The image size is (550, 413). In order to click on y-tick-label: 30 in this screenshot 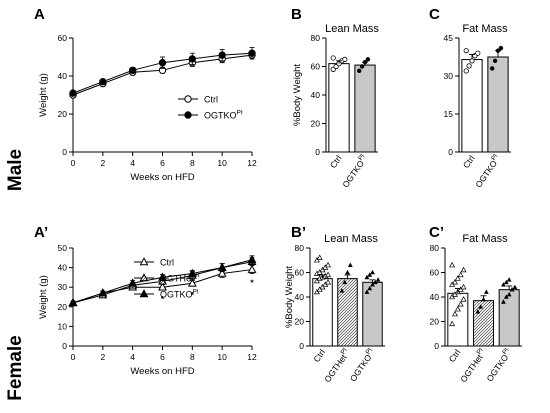, I will do `click(449, 76)`.